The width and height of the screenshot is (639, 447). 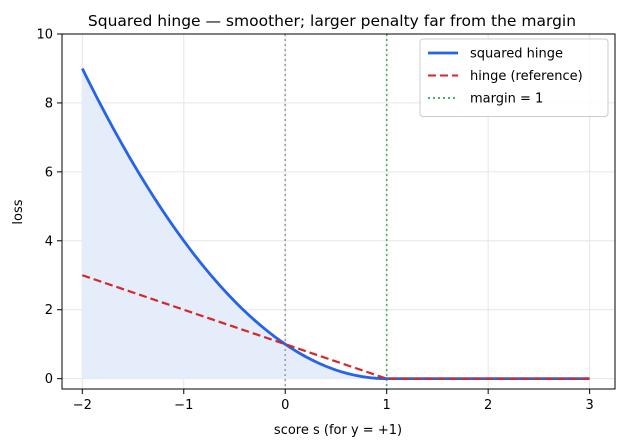 I want to click on legend: squared hinge hinge (reference) margin = 1, so click(x=514, y=77).